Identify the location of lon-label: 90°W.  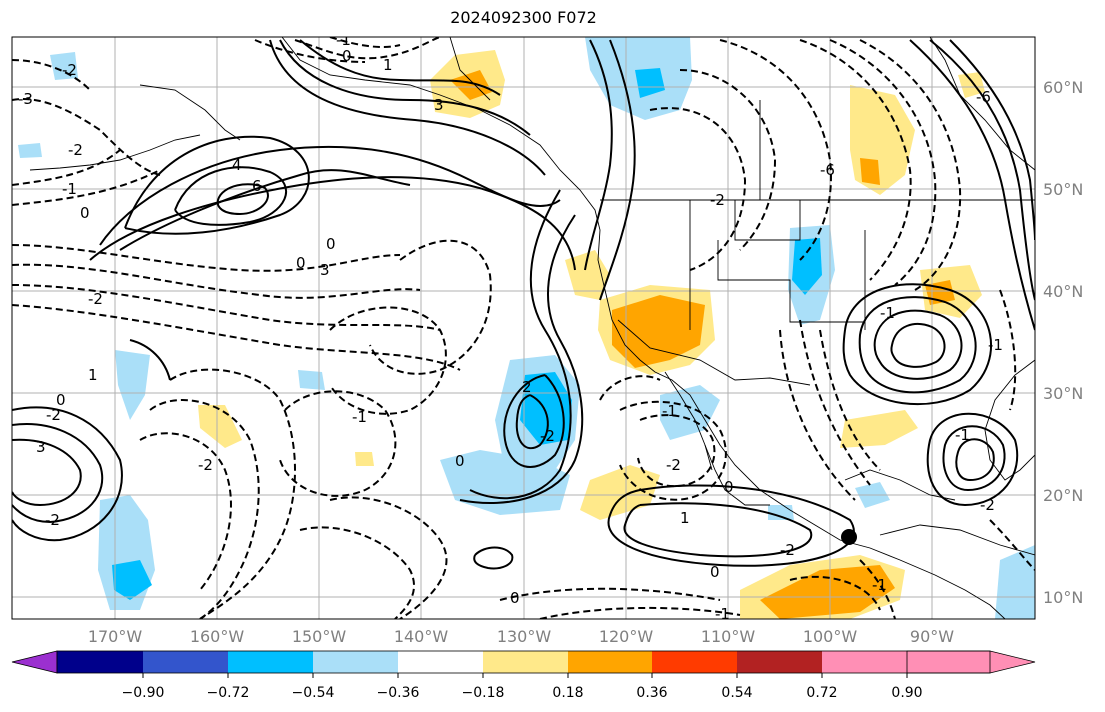
(932, 636).